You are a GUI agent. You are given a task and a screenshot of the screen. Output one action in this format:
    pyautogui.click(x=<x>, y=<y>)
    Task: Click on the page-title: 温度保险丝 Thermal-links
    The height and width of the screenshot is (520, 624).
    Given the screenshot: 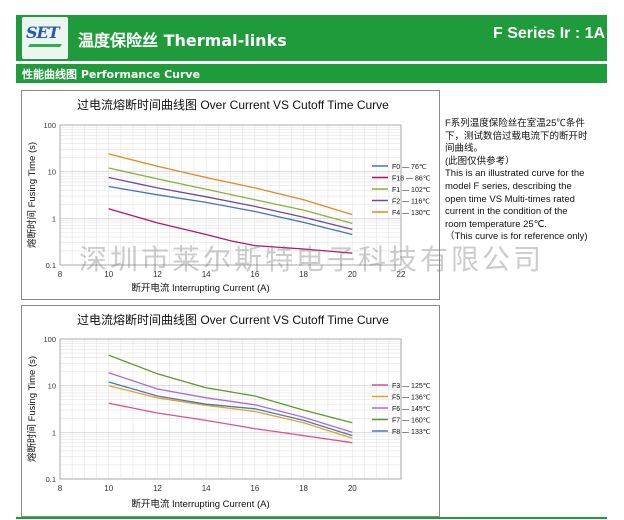 What is the action you would take?
    pyautogui.click(x=182, y=40)
    